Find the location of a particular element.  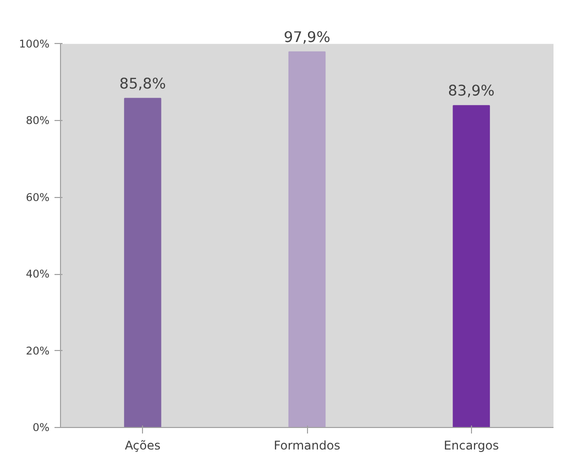

y-tick-label: 60% is located at coordinates (38, 197).